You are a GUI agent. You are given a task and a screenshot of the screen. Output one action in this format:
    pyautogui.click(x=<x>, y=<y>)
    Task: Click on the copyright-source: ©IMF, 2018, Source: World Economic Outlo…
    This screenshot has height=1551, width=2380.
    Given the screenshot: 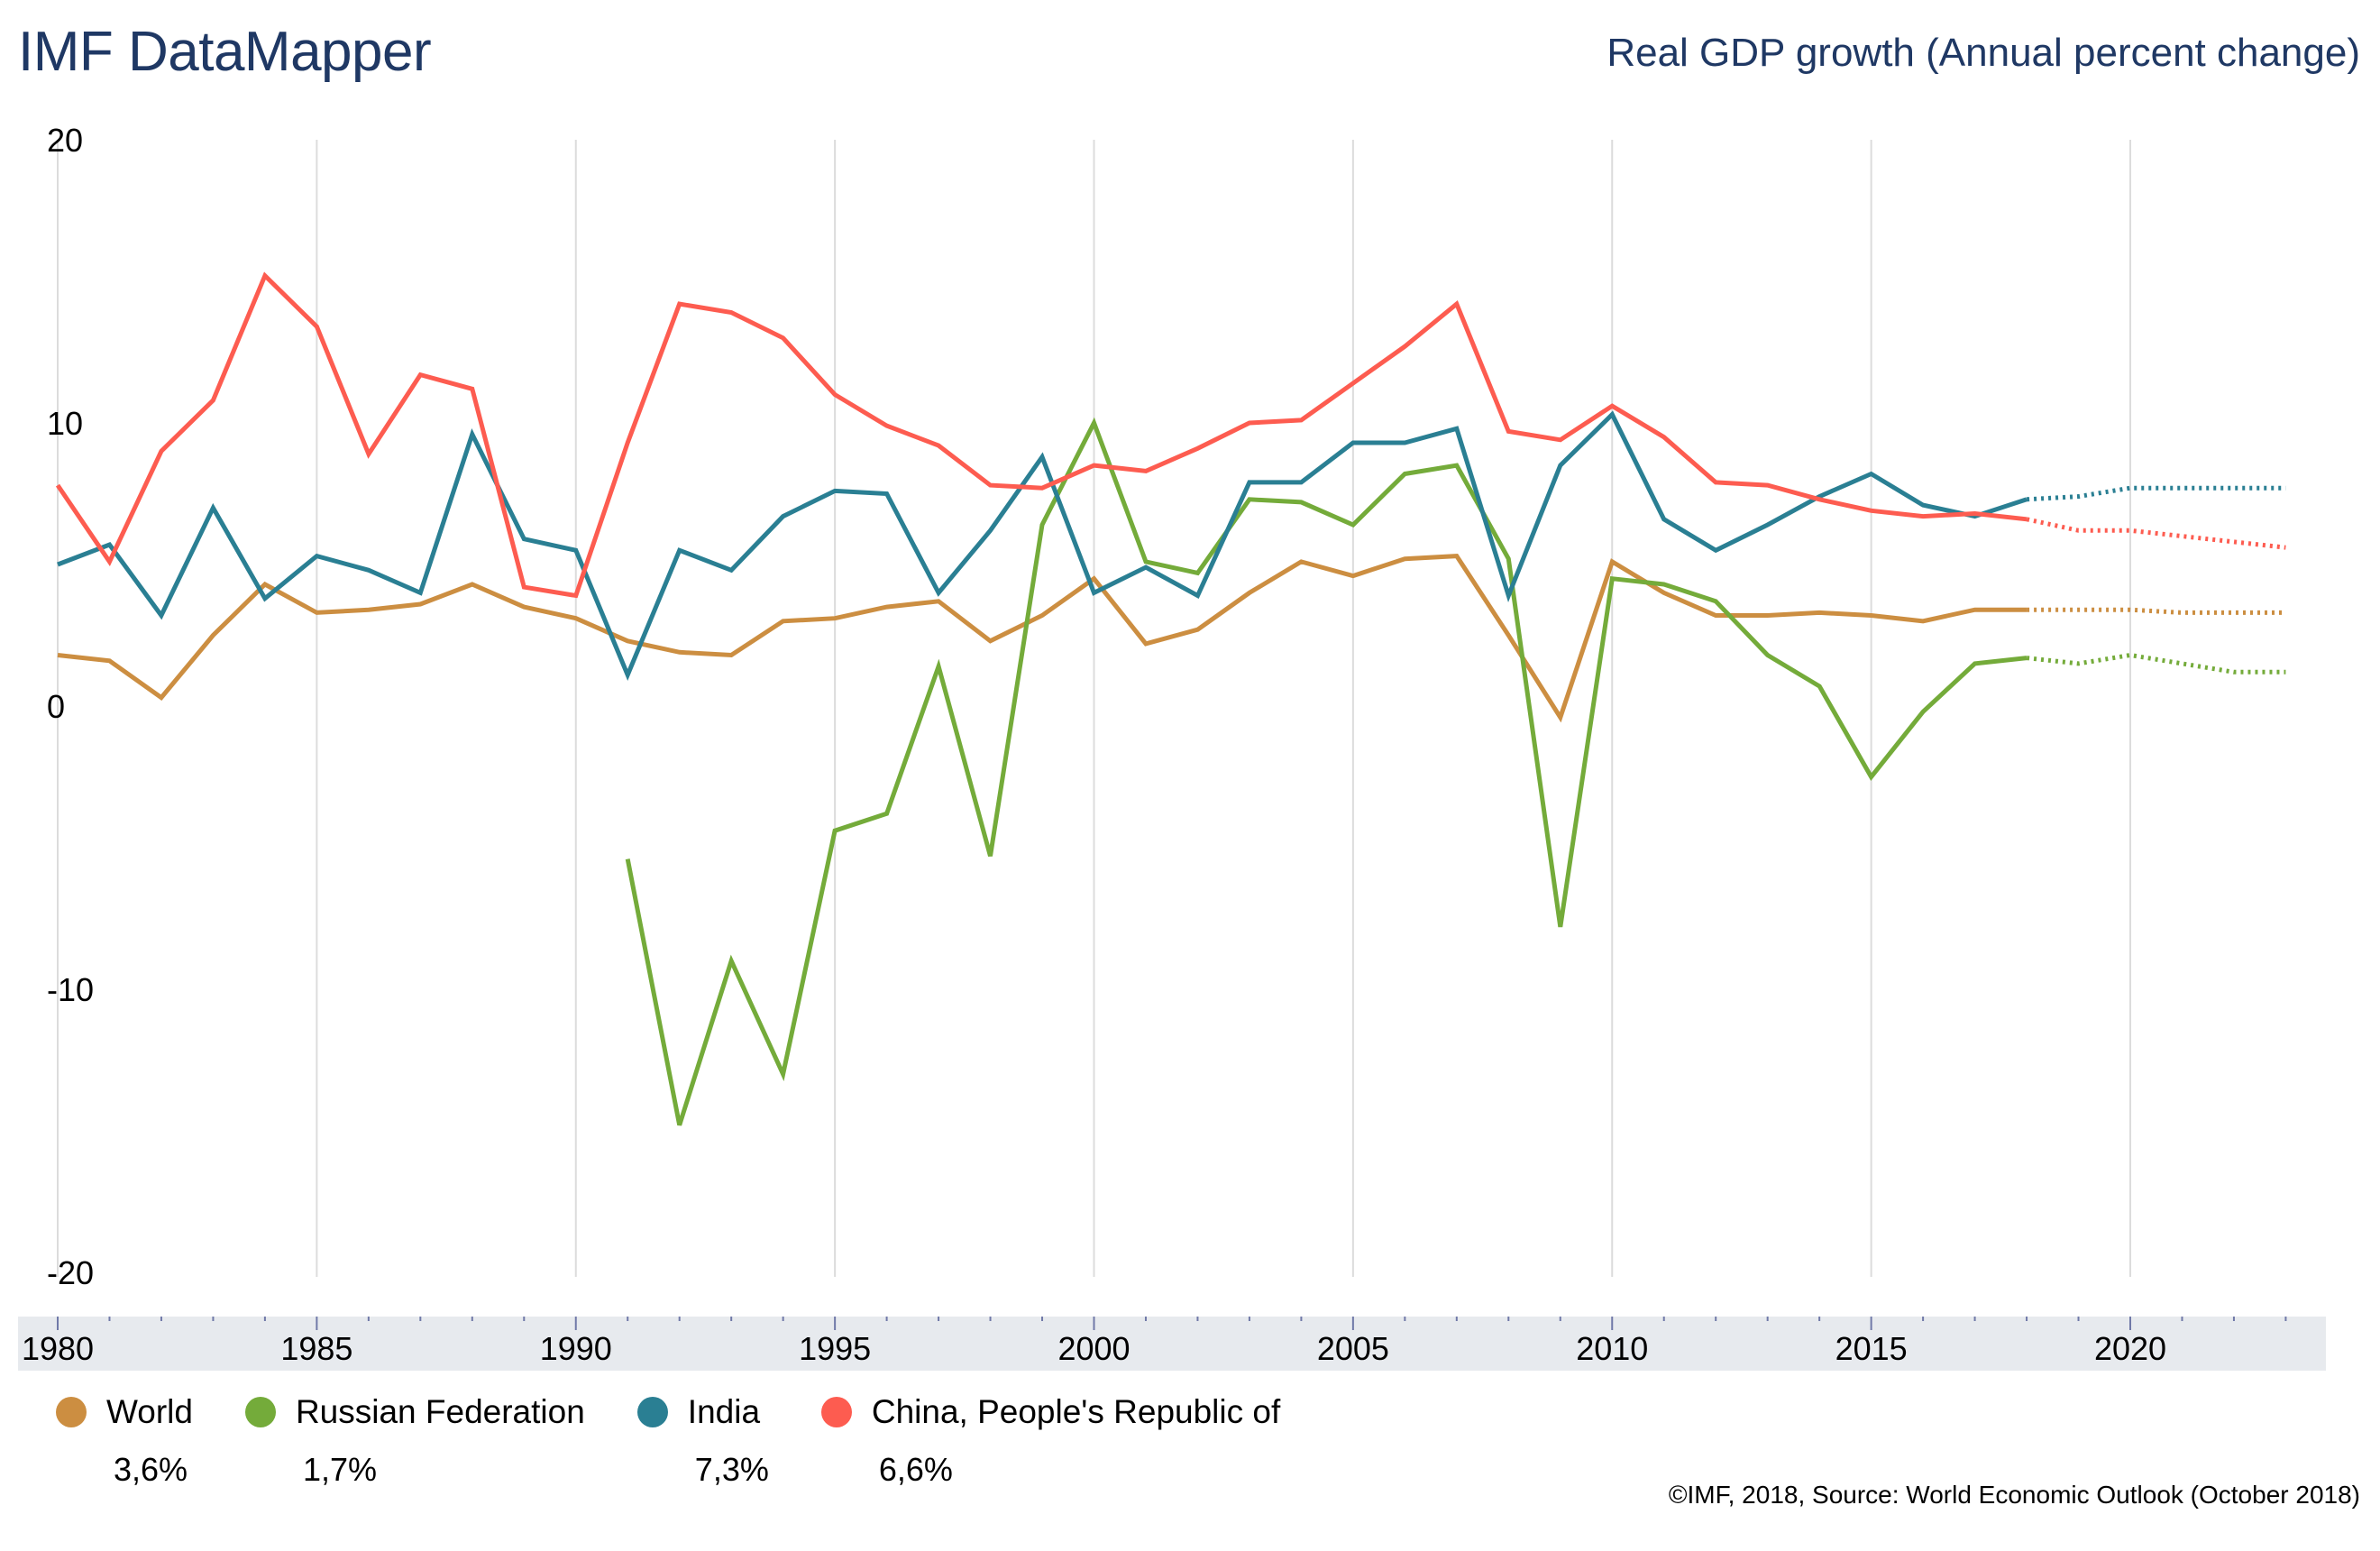 What is the action you would take?
    pyautogui.click(x=2014, y=1495)
    